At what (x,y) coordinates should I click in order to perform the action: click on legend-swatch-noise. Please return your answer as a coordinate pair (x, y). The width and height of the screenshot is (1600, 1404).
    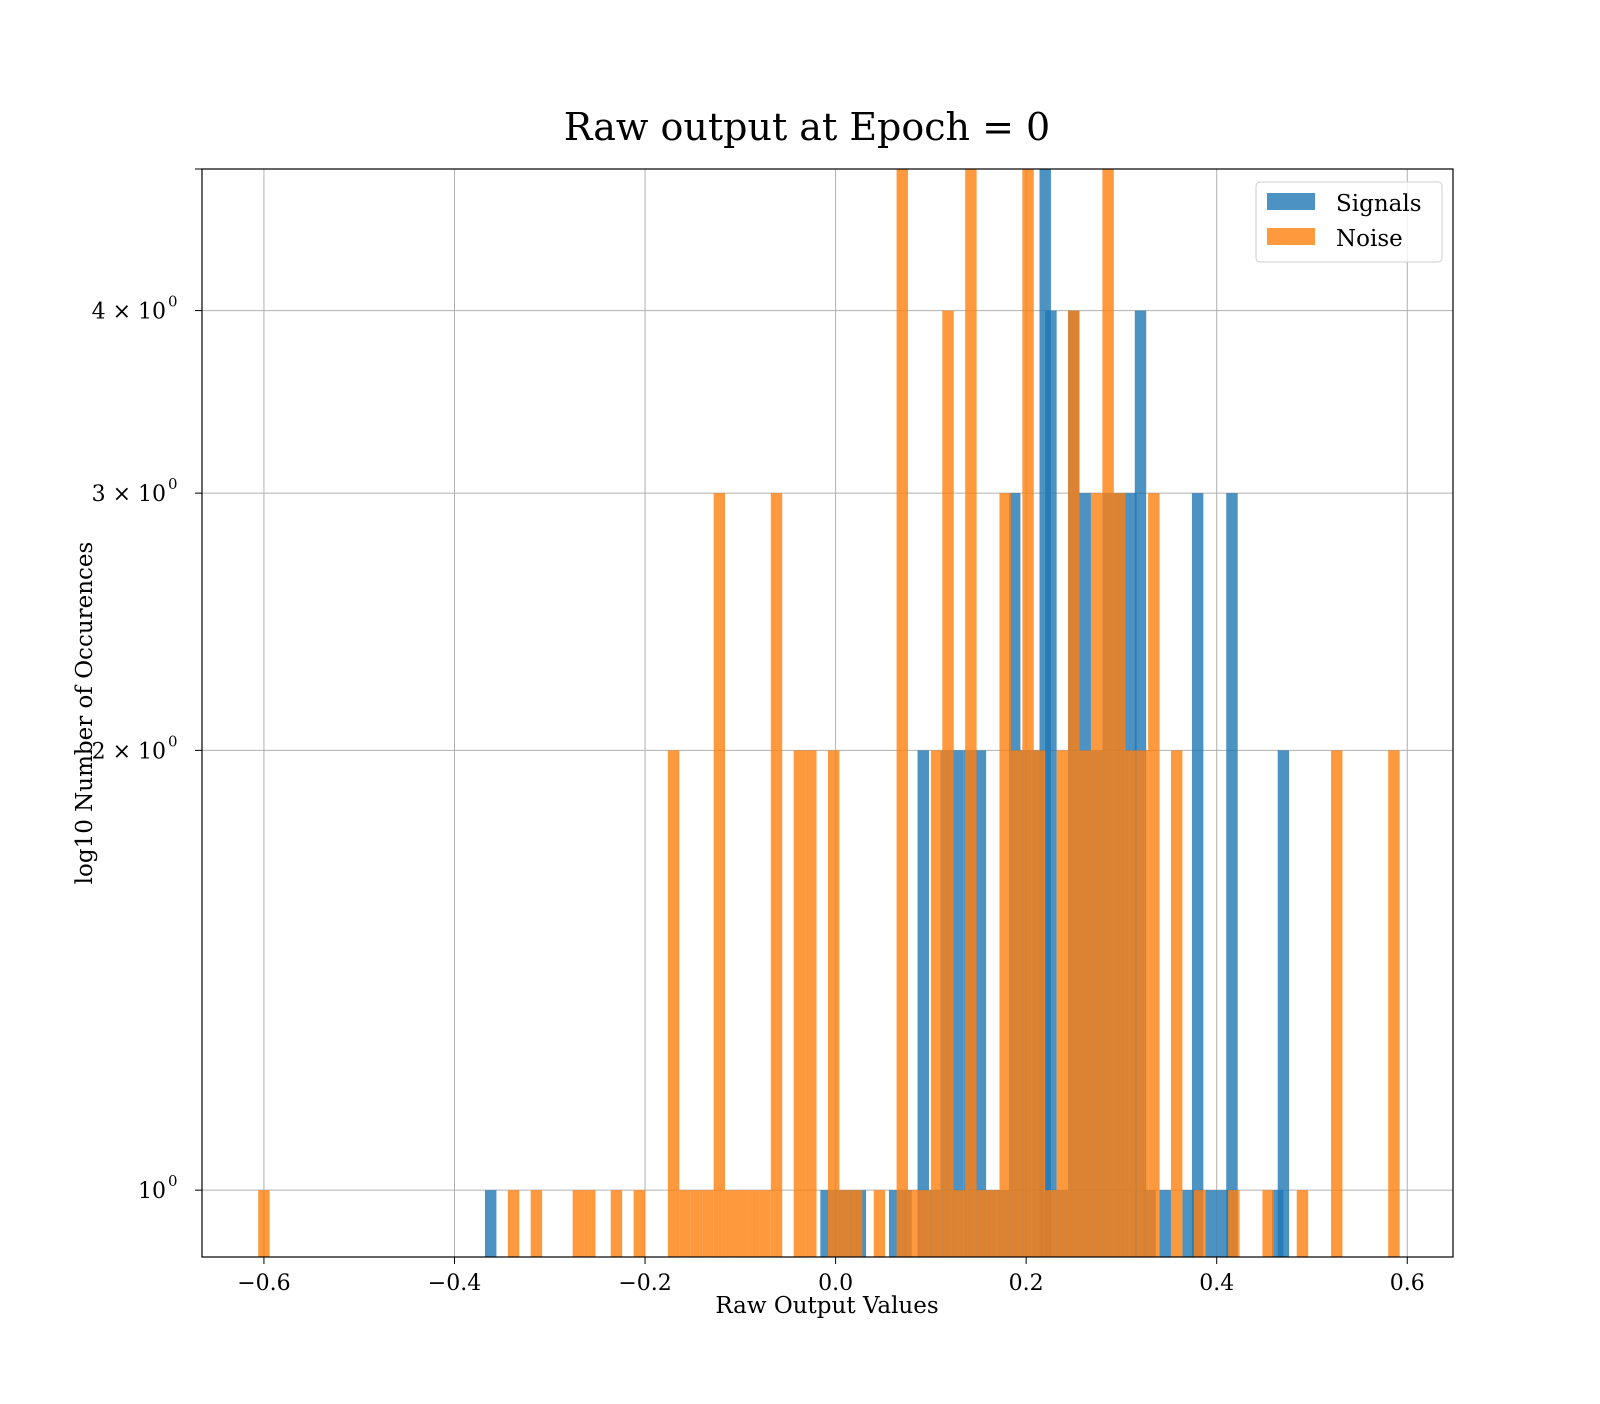
    Looking at the image, I should click on (1291, 236).